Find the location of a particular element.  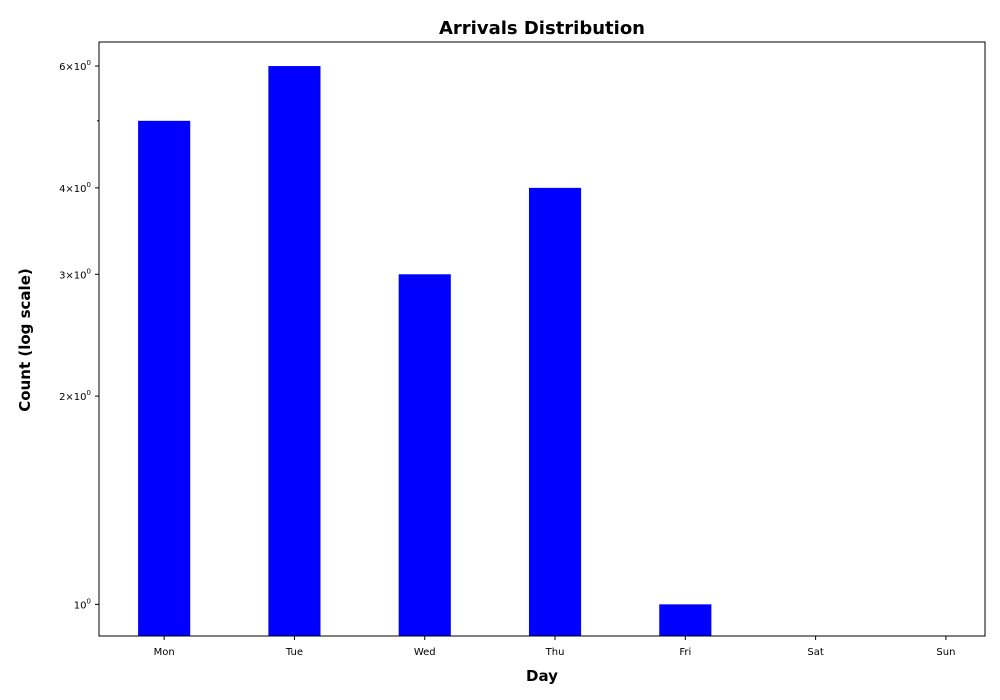

y-tick-label: 100 is located at coordinates (82, 604).